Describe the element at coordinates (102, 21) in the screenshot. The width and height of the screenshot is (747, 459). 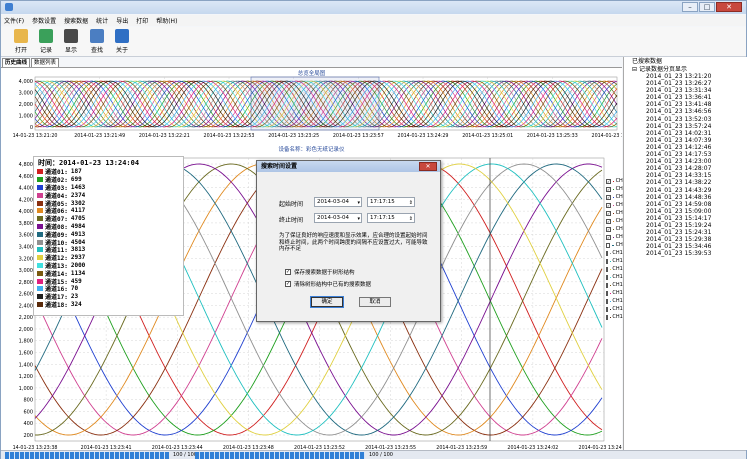
I see `menu-item-3: 统计` at that location.